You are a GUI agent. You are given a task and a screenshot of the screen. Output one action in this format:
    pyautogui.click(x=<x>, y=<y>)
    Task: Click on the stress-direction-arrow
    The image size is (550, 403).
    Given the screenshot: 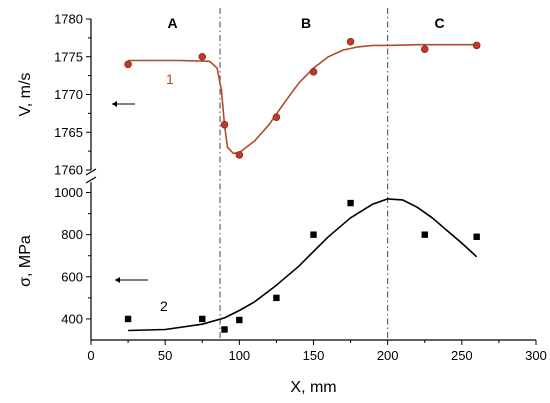 What is the action you would take?
    pyautogui.click(x=131, y=280)
    